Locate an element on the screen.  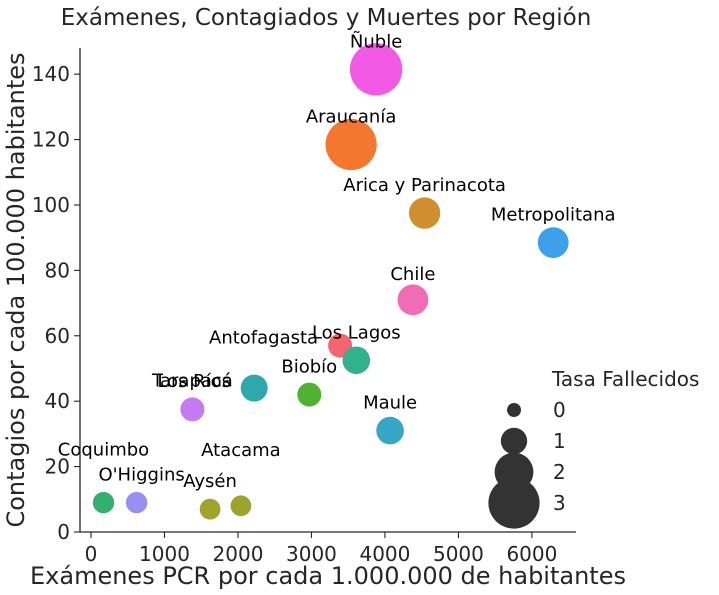
x-tick-label: 4000 is located at coordinates (384, 554).